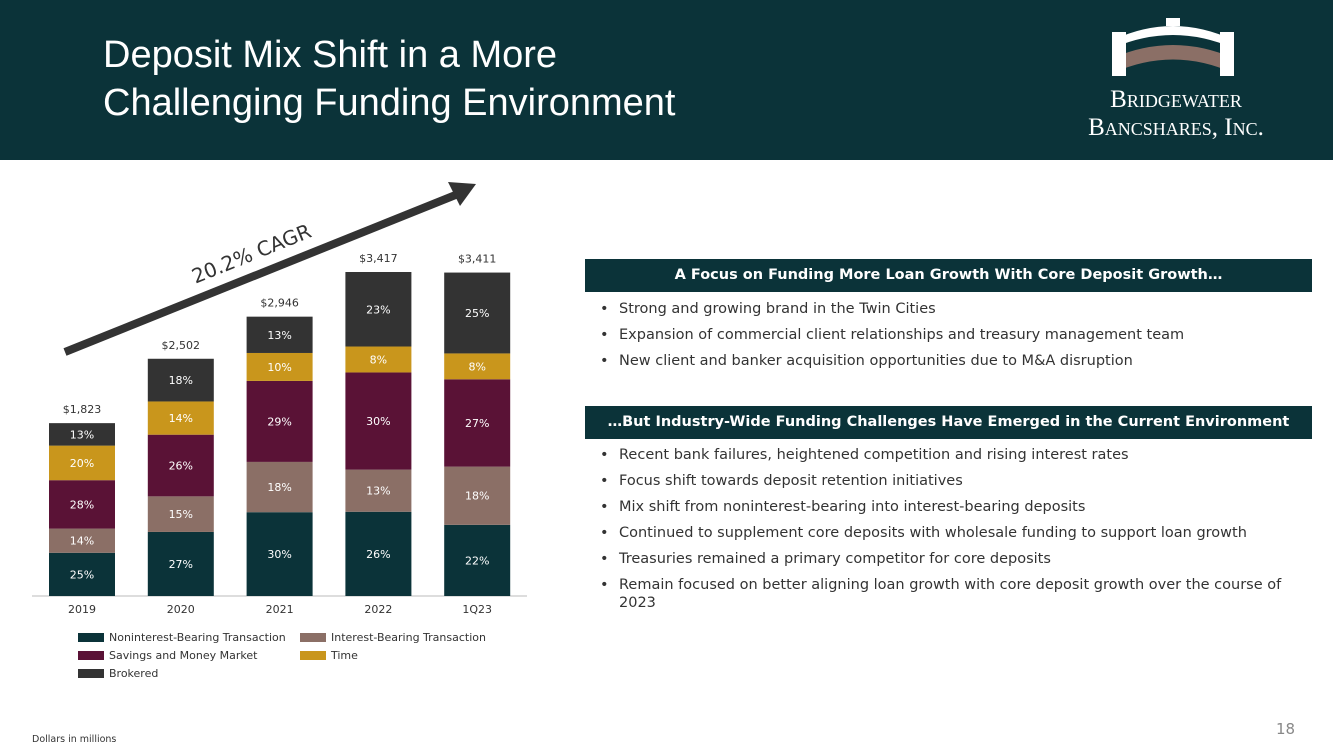  I want to click on total-label: $3,417, so click(378, 258).